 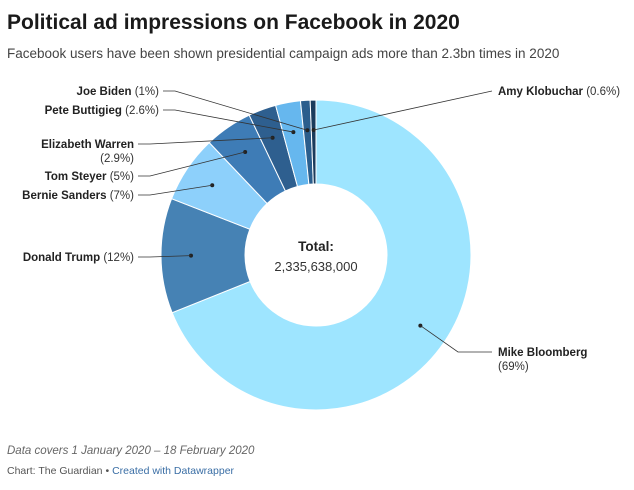 What do you see at coordinates (78, 196) in the screenshot?
I see `slice-label-bernie-sanders: Bernie Sanders (7%)` at bounding box center [78, 196].